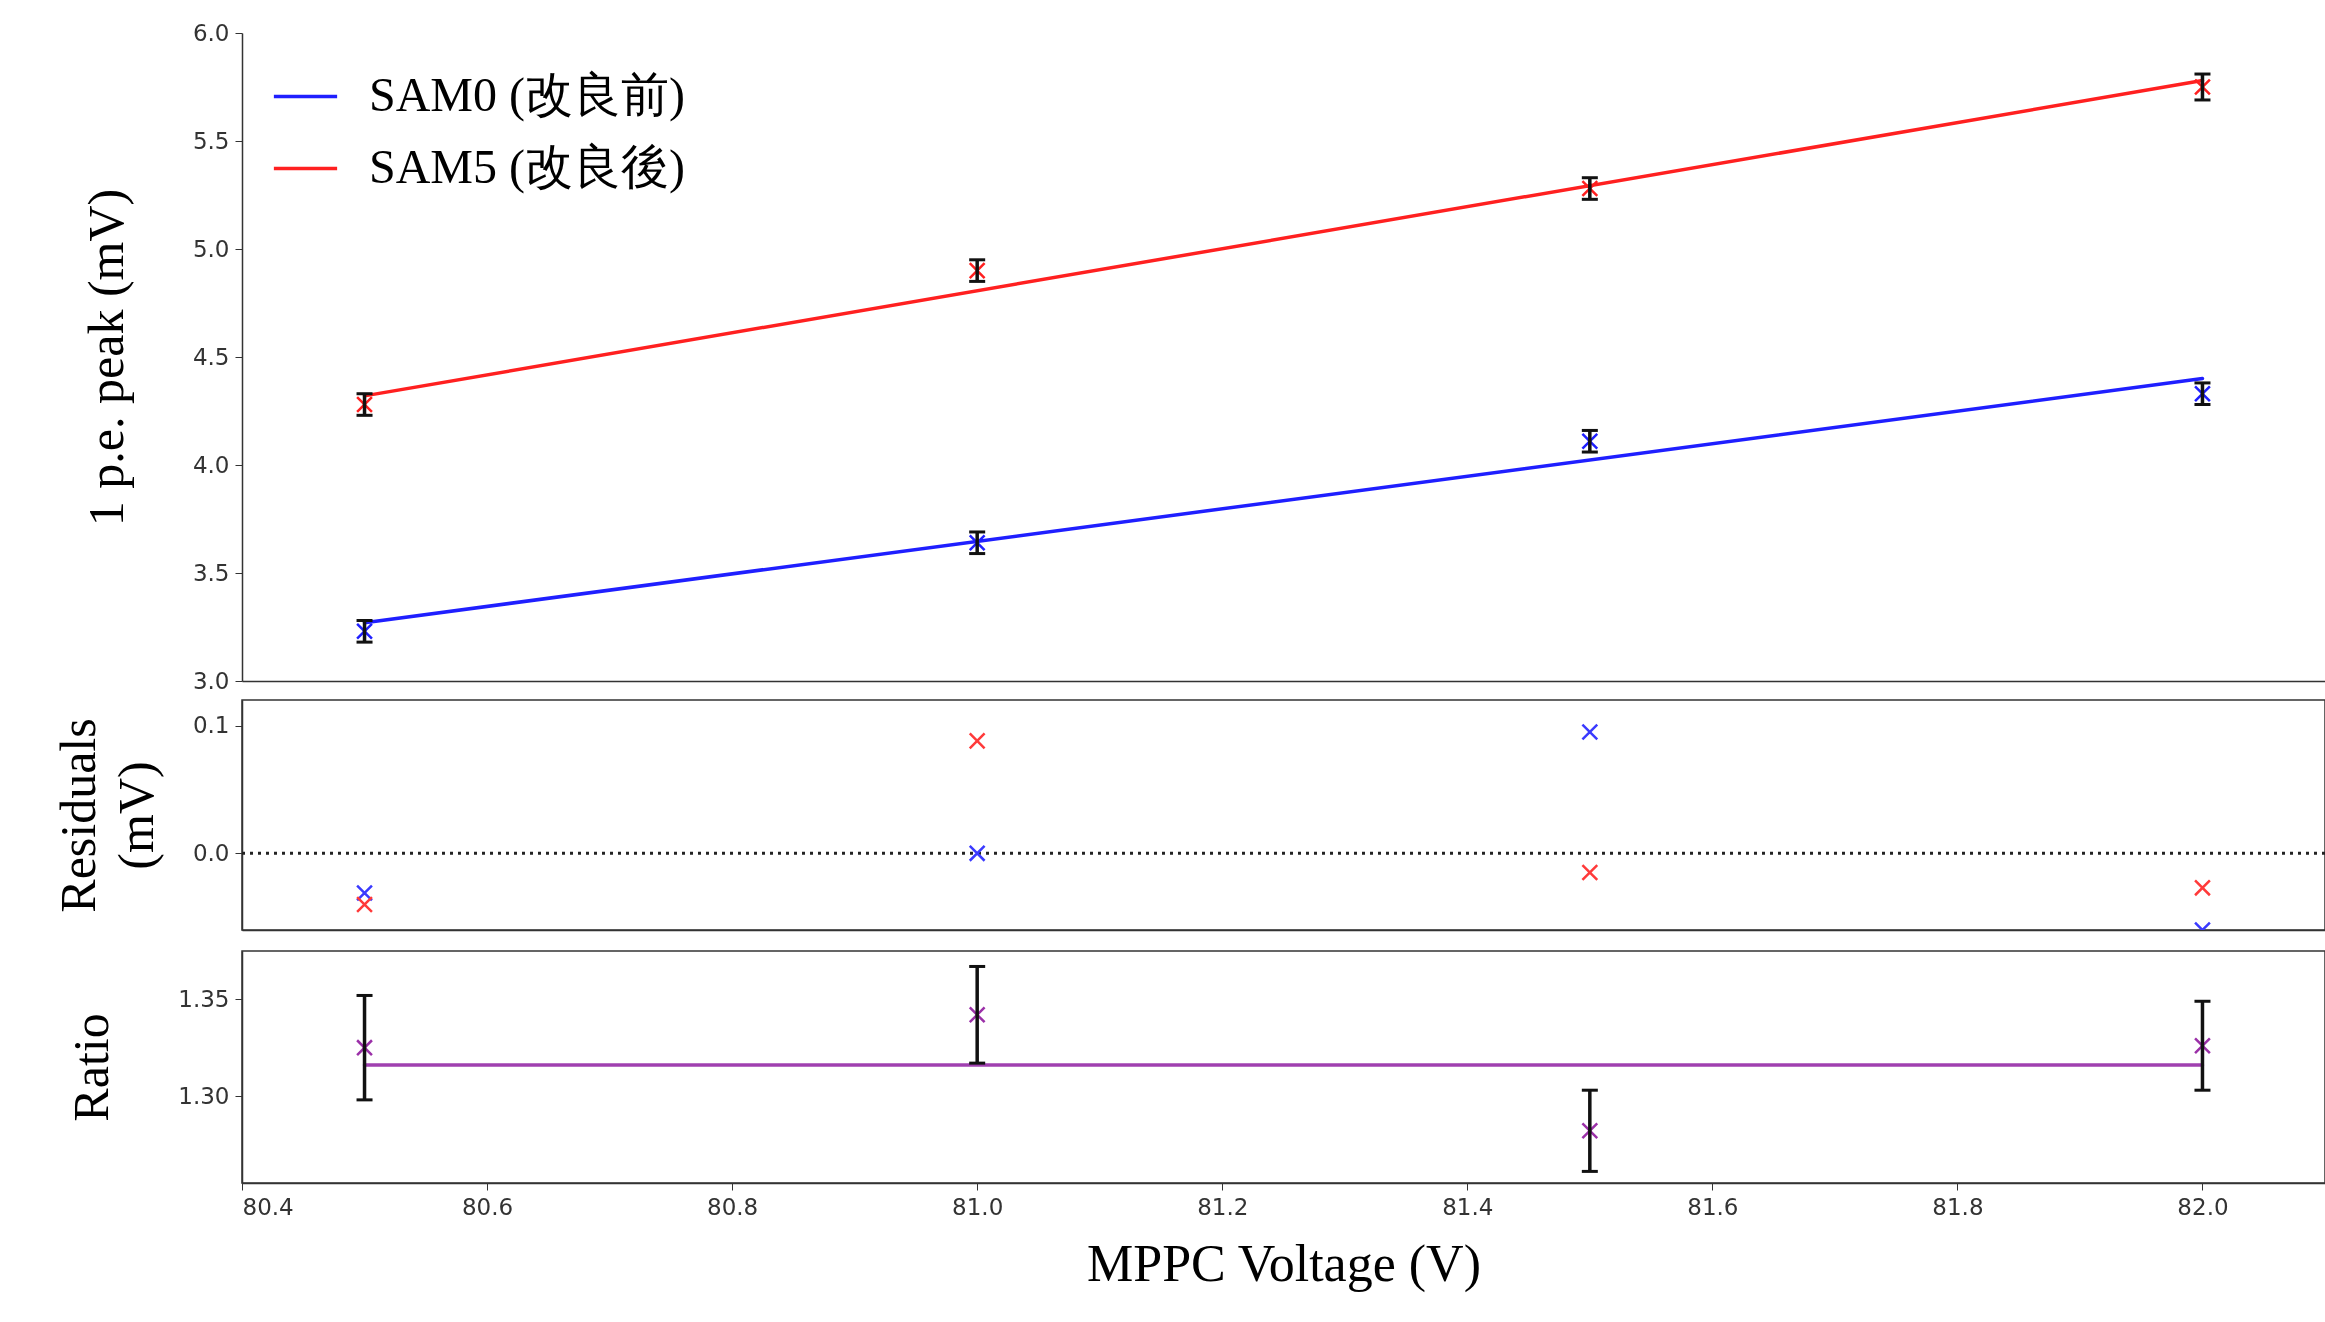  What do you see at coordinates (1223, 1206) in the screenshot?
I see `x-tick-label: 81.2` at bounding box center [1223, 1206].